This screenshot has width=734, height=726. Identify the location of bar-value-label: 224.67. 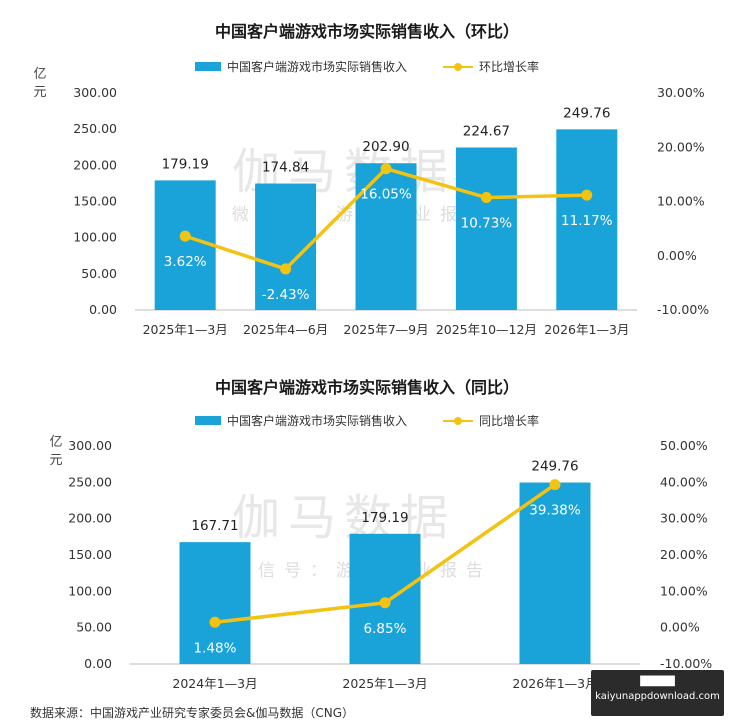
(486, 131).